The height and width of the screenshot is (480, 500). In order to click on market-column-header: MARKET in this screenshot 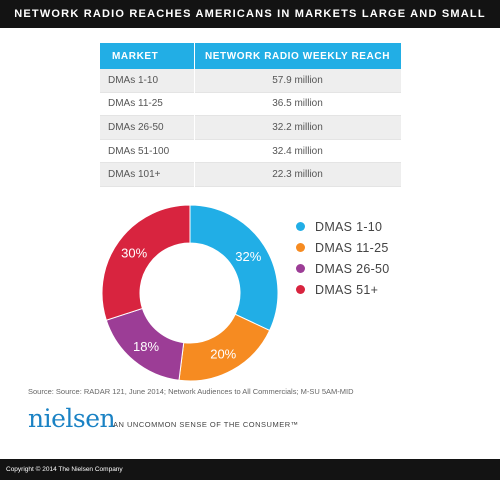, I will do `click(135, 56)`.